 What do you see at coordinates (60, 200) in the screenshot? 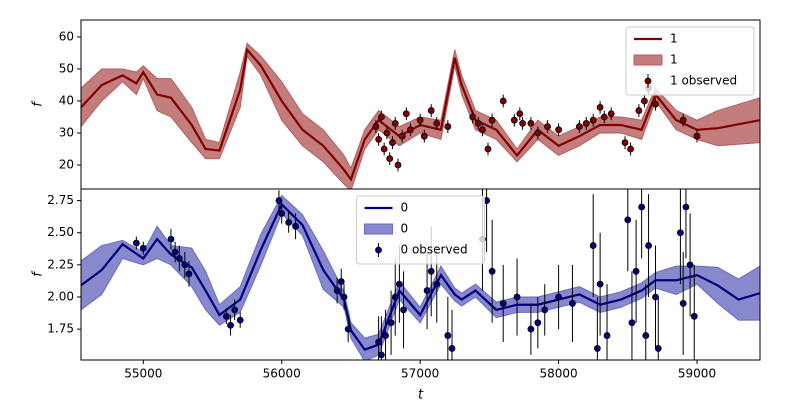
I see `y-tick-label: 2.75` at bounding box center [60, 200].